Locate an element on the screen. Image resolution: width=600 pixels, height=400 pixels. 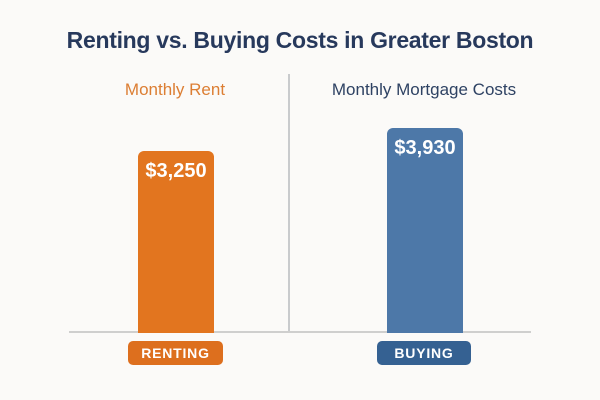
category-badge-renting: RENTING is located at coordinates (175, 353).